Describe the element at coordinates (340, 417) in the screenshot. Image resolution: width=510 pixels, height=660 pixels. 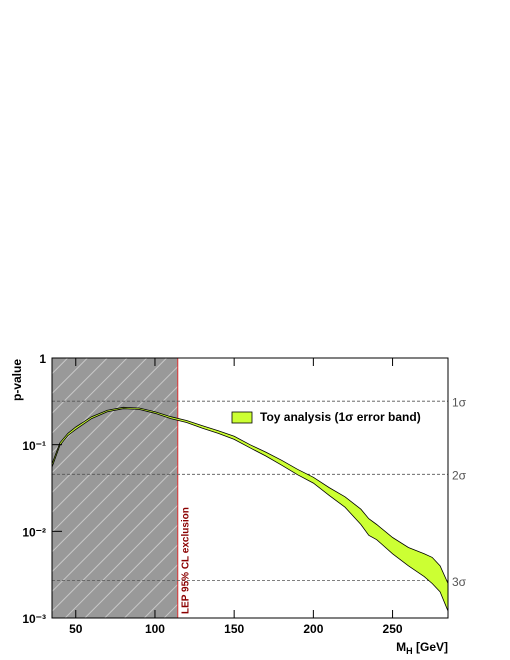
I see `legend-label: Toy analysis (1σ error band)` at that location.